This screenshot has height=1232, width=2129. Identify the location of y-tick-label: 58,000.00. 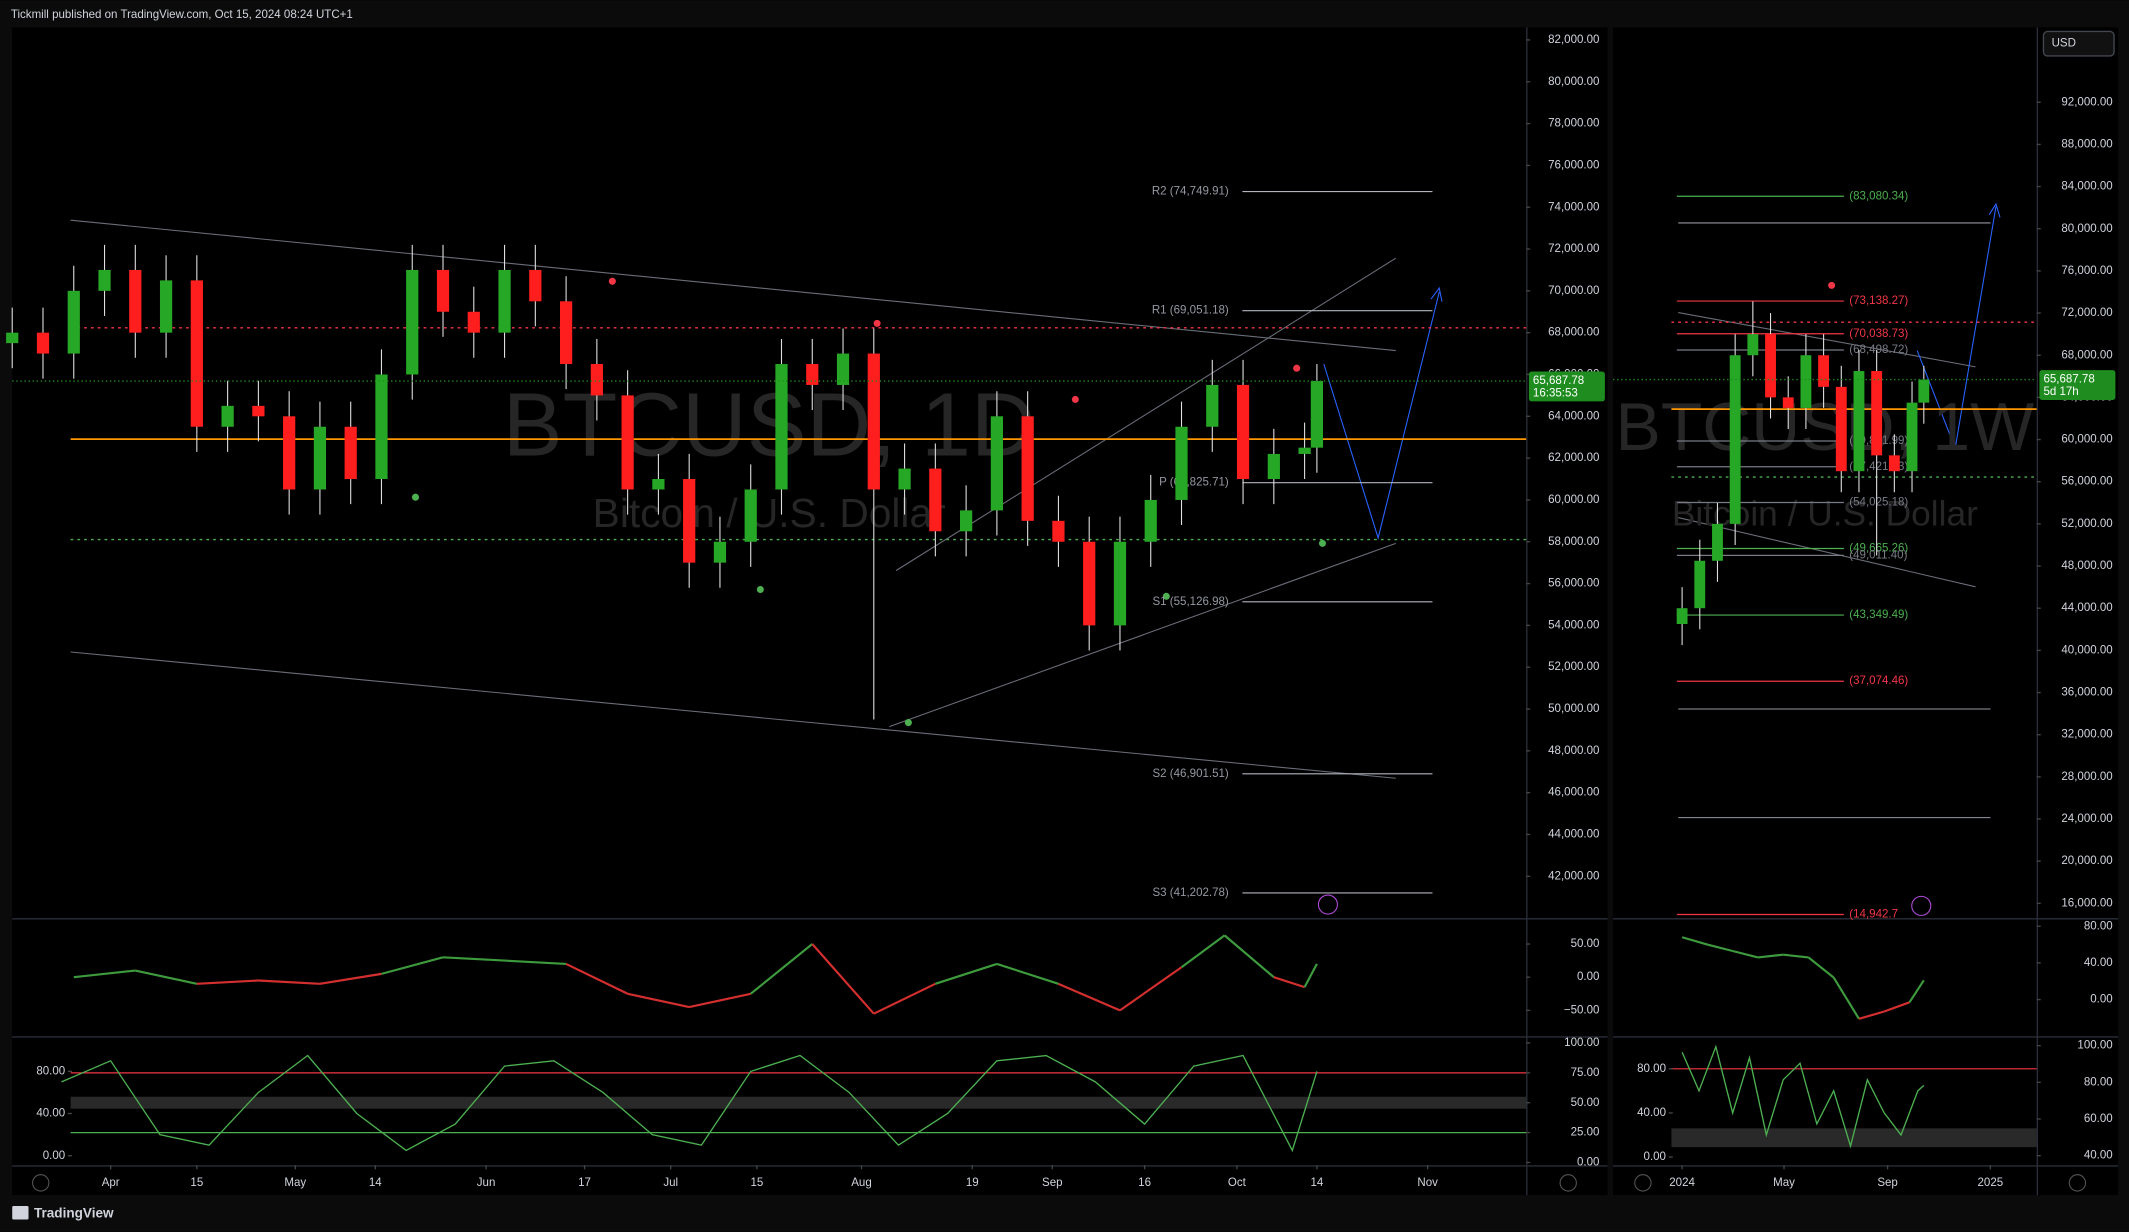
(1573, 542).